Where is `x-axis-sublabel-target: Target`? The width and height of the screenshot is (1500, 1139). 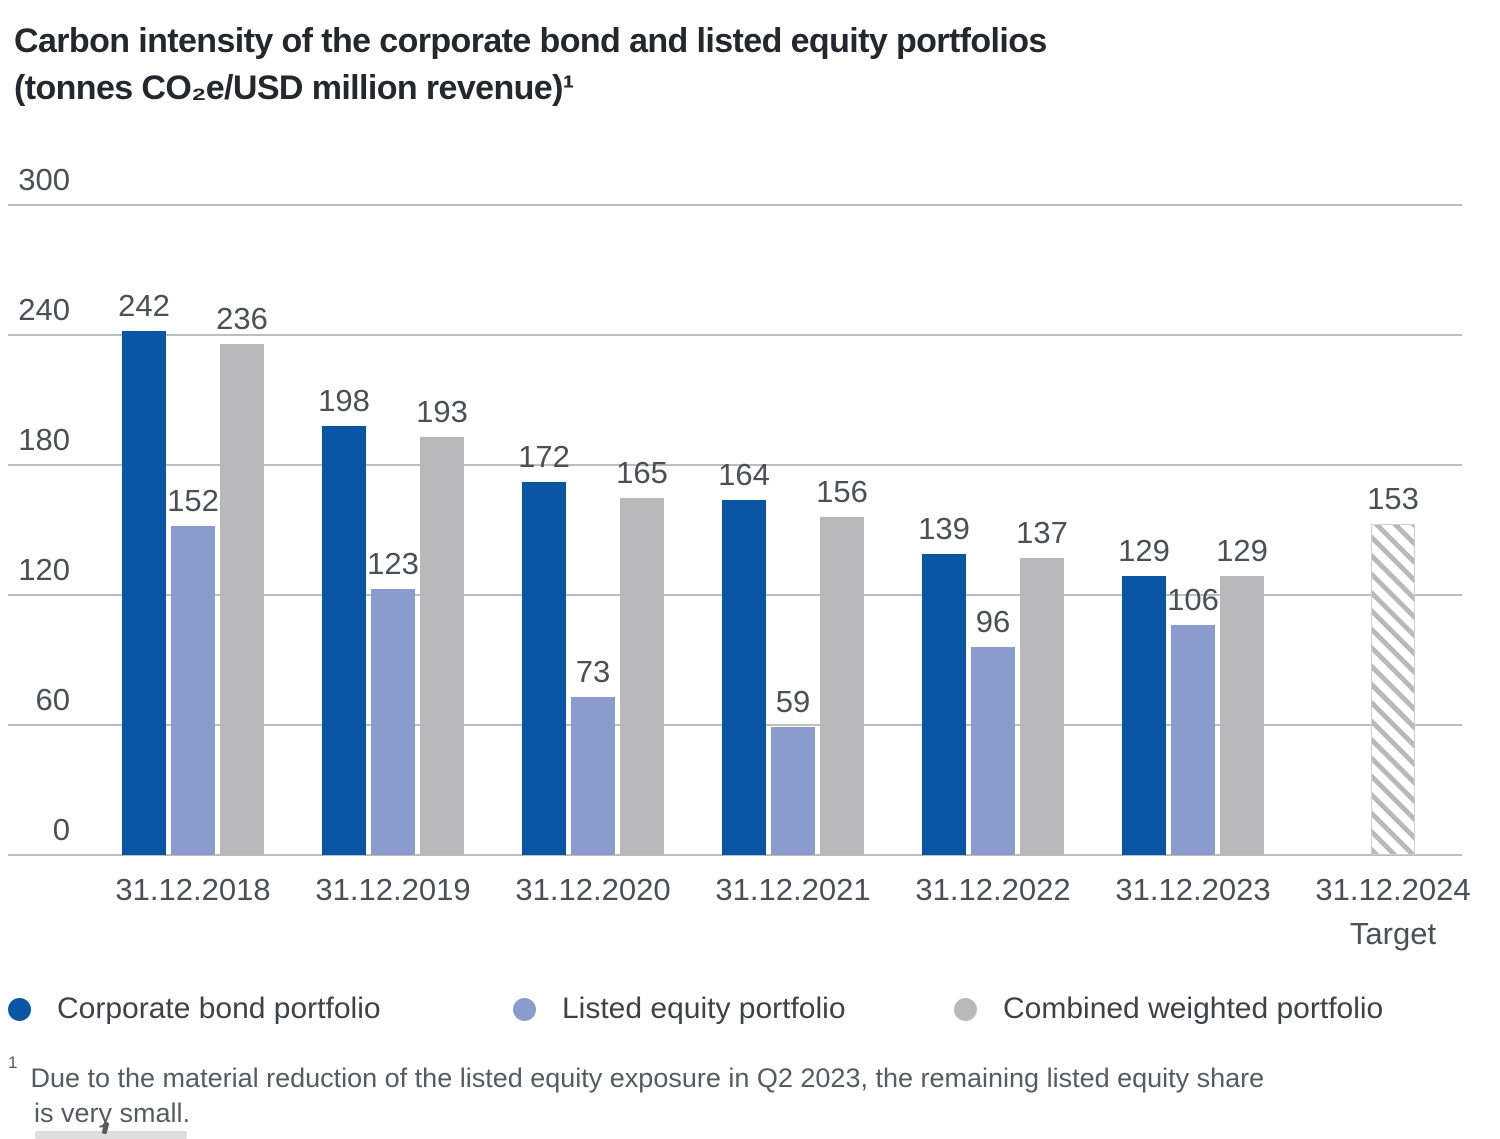
x-axis-sublabel-target: Target is located at coordinates (1393, 933).